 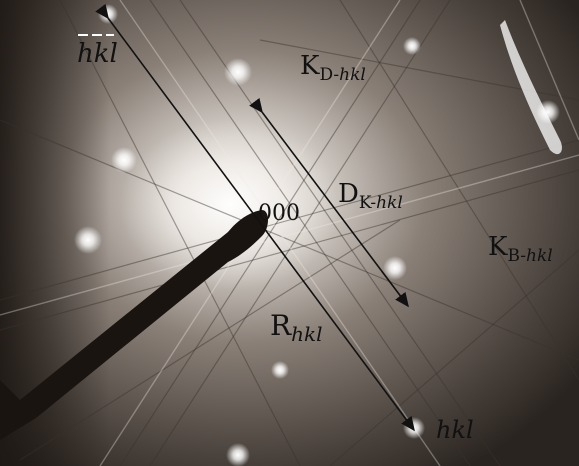 I want to click on pos-hkl-label: hkl, so click(x=455, y=430).